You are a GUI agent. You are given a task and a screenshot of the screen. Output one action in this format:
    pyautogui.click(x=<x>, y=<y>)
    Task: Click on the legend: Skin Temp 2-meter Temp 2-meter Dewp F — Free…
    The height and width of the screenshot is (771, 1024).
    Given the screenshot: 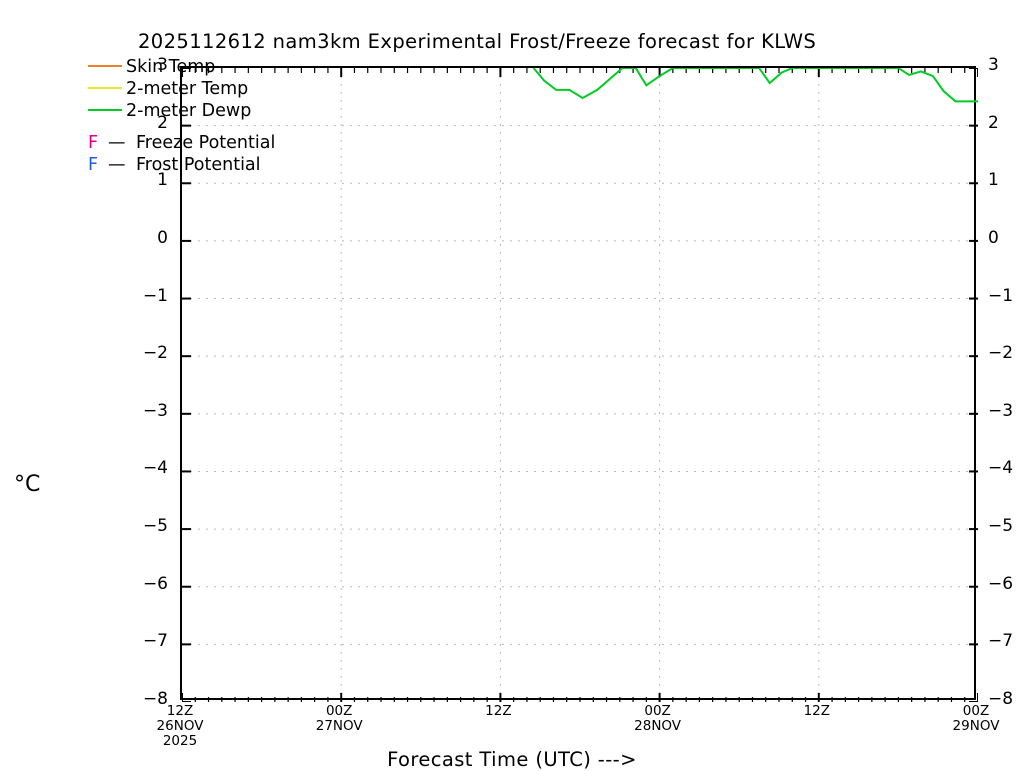 What is the action you would take?
    pyautogui.click(x=181, y=116)
    